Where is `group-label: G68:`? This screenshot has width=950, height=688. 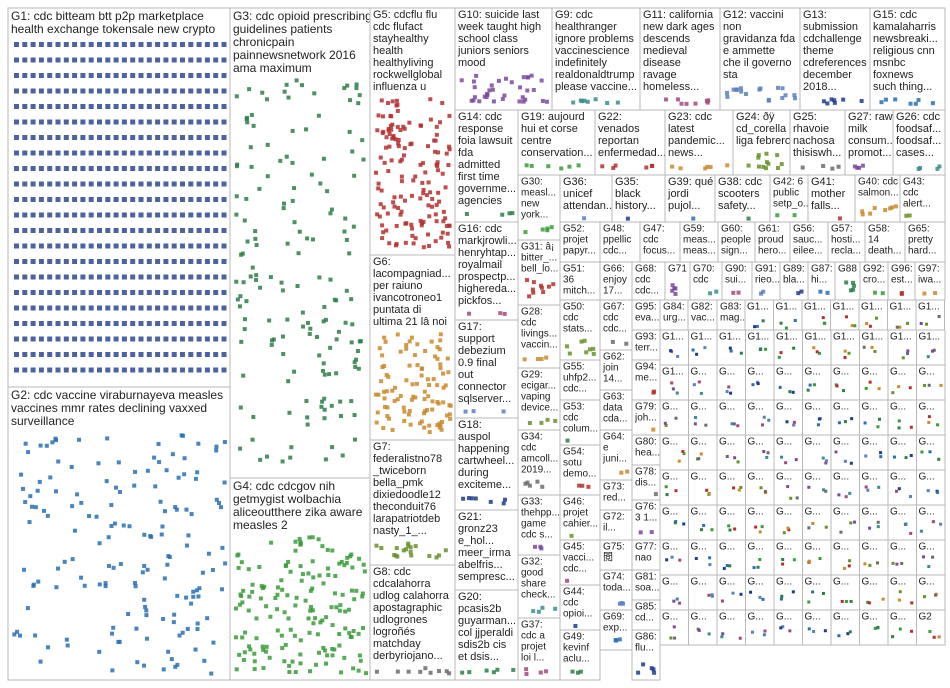
group-label: G68: is located at coordinates (646, 268).